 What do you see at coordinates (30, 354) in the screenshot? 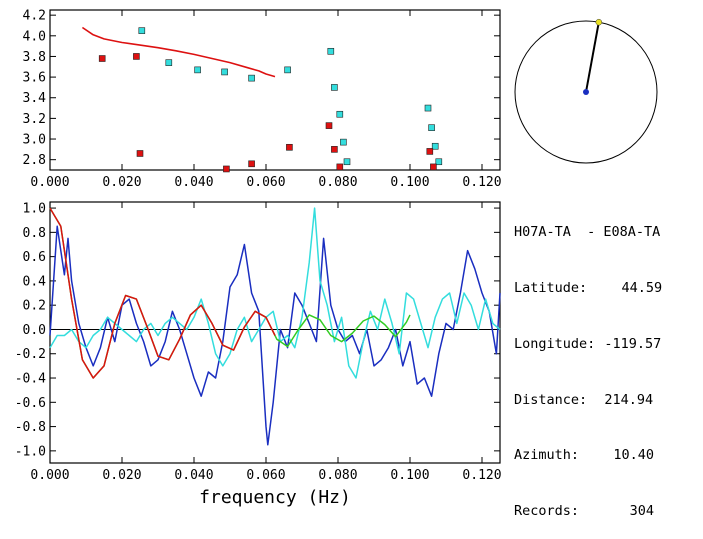
I see `ccf-y-tick-label: -0.2` at bounding box center [30, 354].